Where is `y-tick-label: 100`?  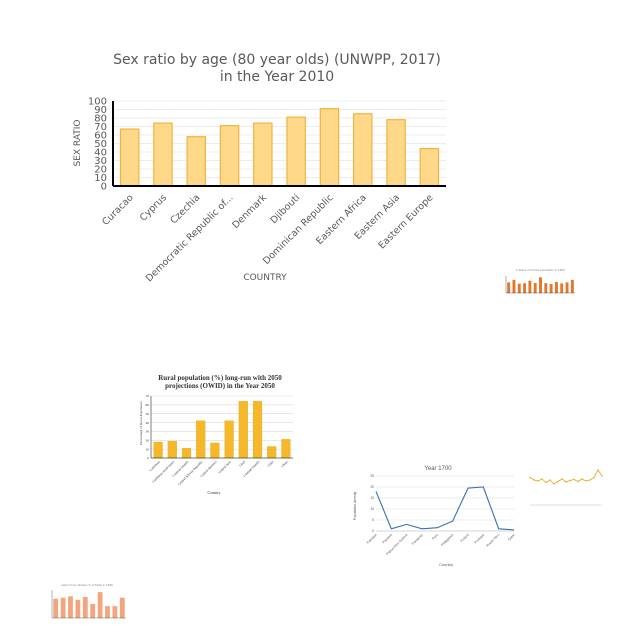 y-tick-label: 100 is located at coordinates (97, 102).